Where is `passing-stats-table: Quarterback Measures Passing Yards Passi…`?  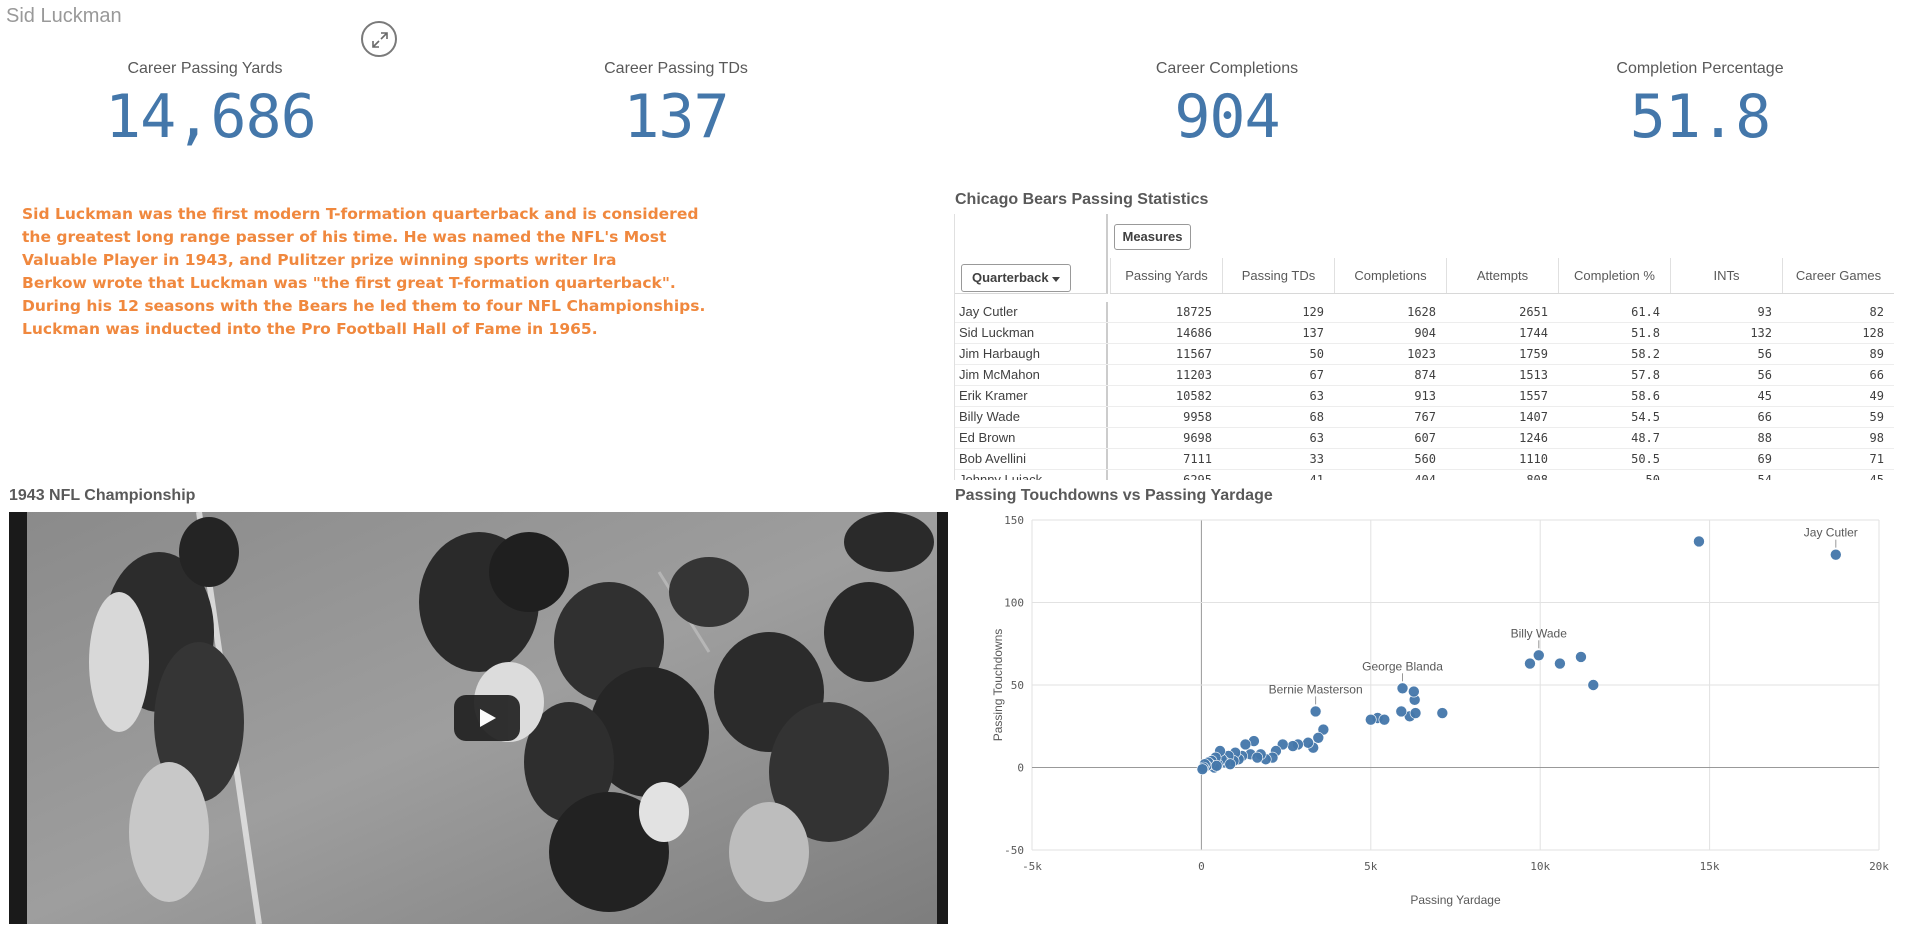 passing-stats-table: Quarterback Measures Passing Yards Passi… is located at coordinates (1424, 347).